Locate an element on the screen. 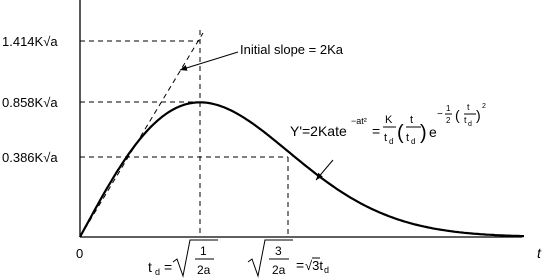  formula-part: − is located at coordinates (440, 114).